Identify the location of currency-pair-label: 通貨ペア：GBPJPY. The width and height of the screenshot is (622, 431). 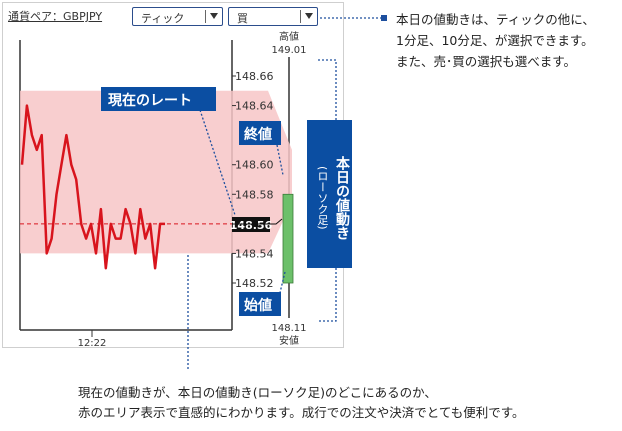
(55, 16).